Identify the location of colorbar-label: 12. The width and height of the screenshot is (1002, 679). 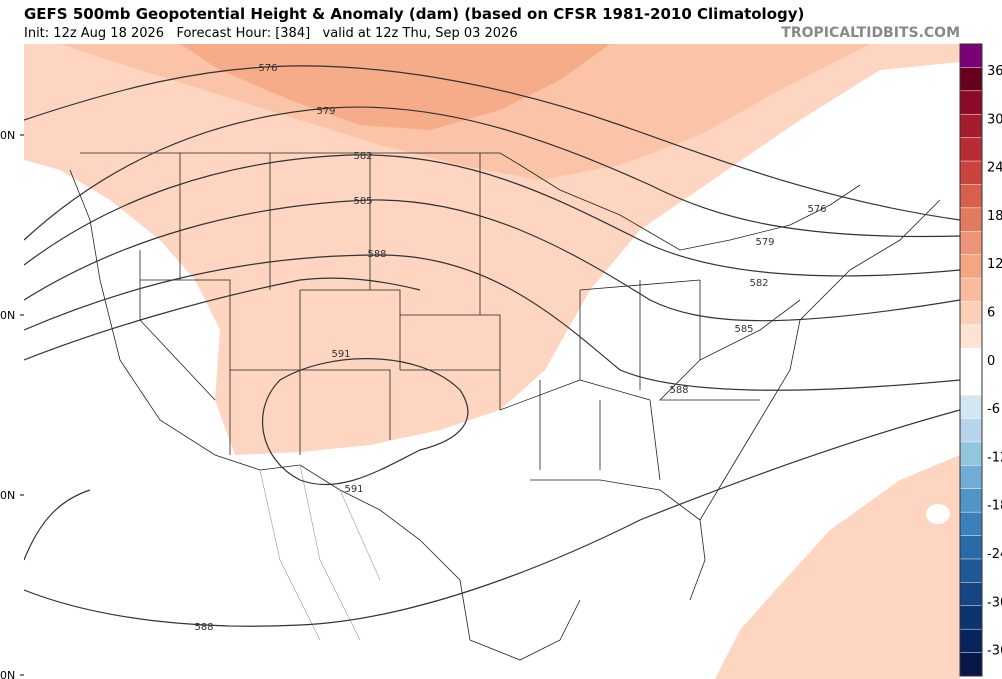
(994, 264).